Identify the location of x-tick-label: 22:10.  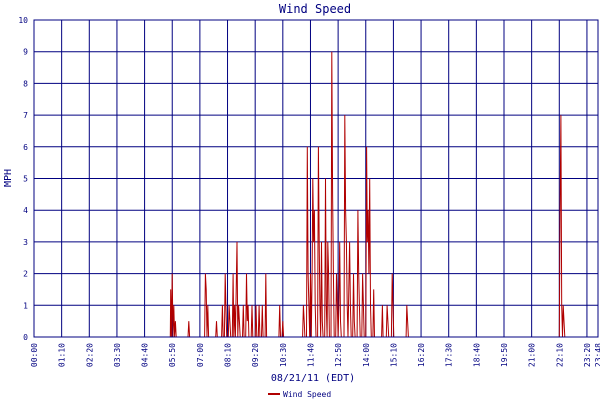
(559, 355).